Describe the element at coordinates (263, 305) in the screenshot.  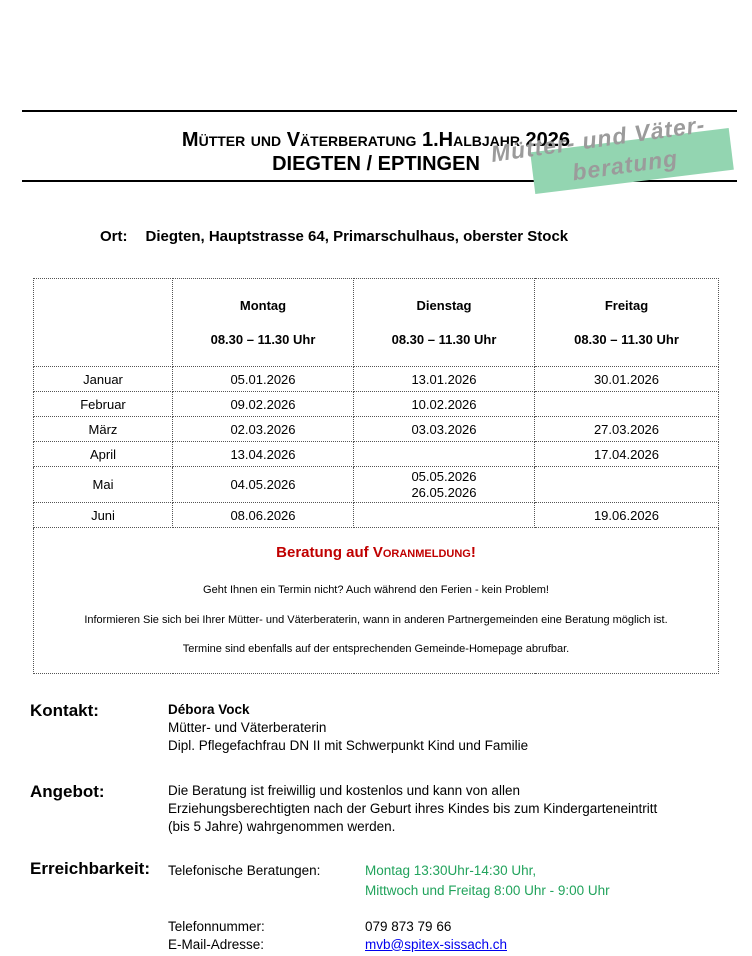
I see `column-day-label: Montag` at that location.